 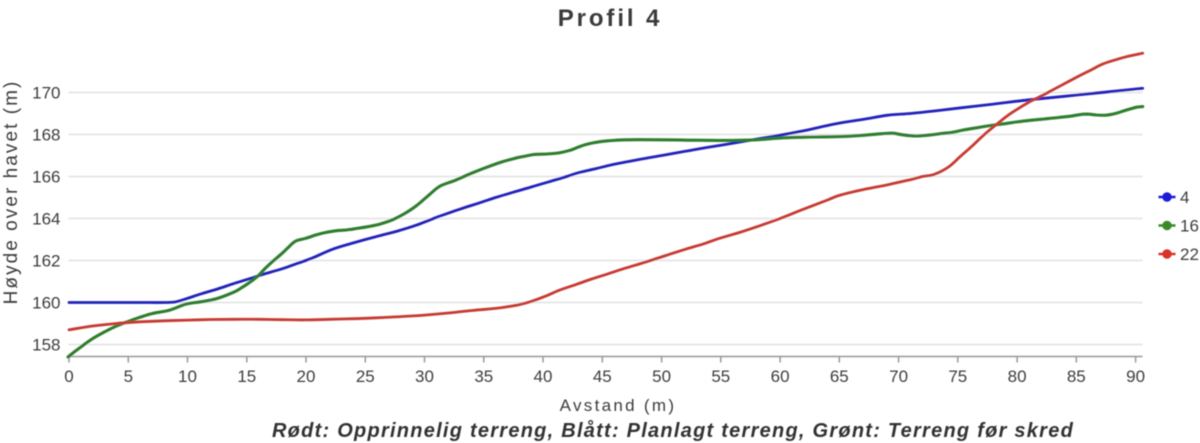 What do you see at coordinates (602, 376) in the screenshot?
I see `svg-text: 45` at bounding box center [602, 376].